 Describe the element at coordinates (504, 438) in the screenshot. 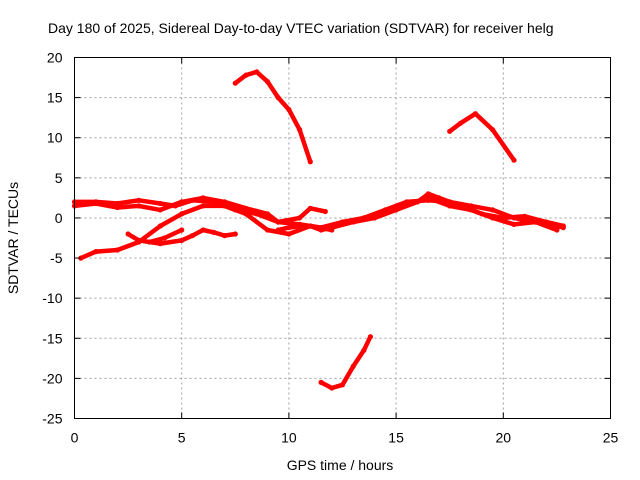

I see `x-tick-label: 20` at that location.